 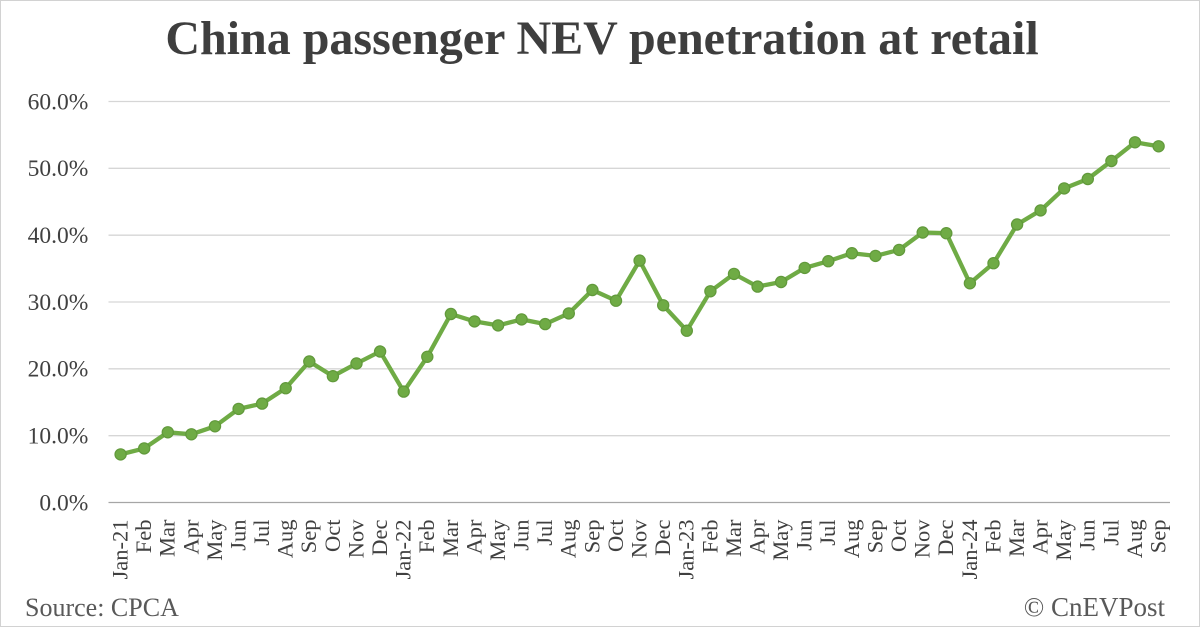 What do you see at coordinates (969, 550) in the screenshot?
I see `svg-text: Jan-24` at bounding box center [969, 550].